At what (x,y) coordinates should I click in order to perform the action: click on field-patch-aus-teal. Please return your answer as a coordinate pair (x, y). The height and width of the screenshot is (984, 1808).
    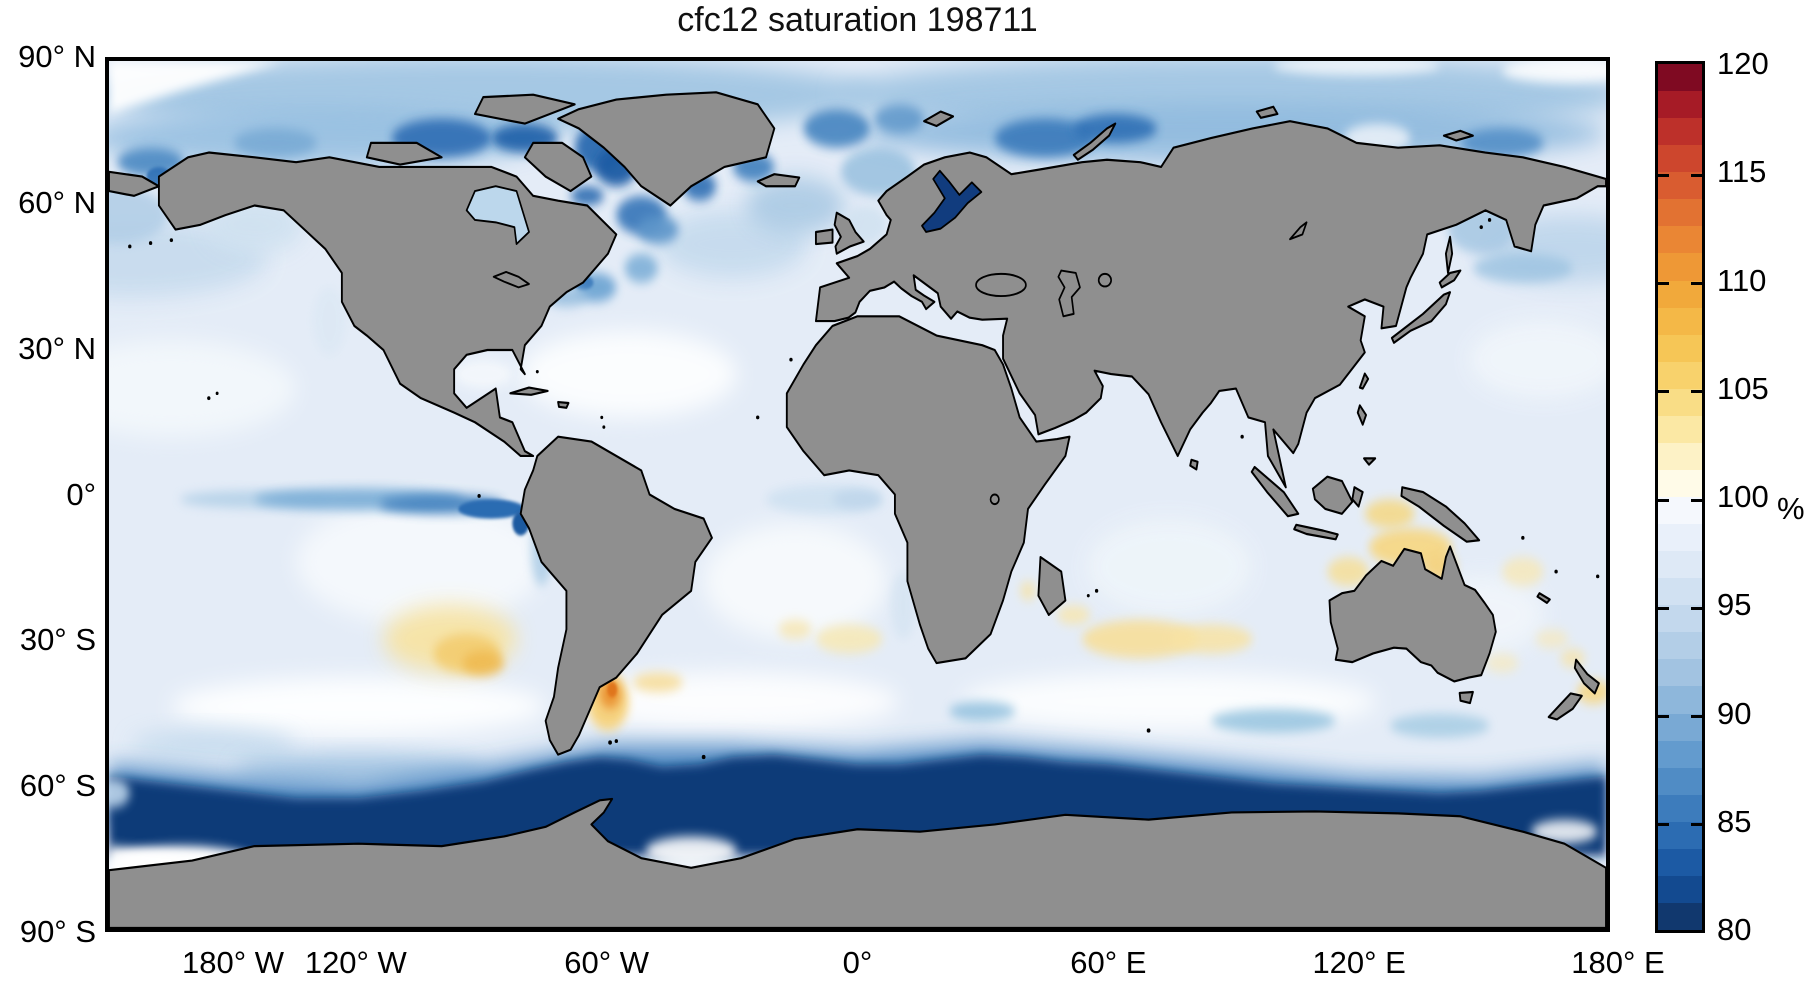
    Looking at the image, I should click on (1439, 725).